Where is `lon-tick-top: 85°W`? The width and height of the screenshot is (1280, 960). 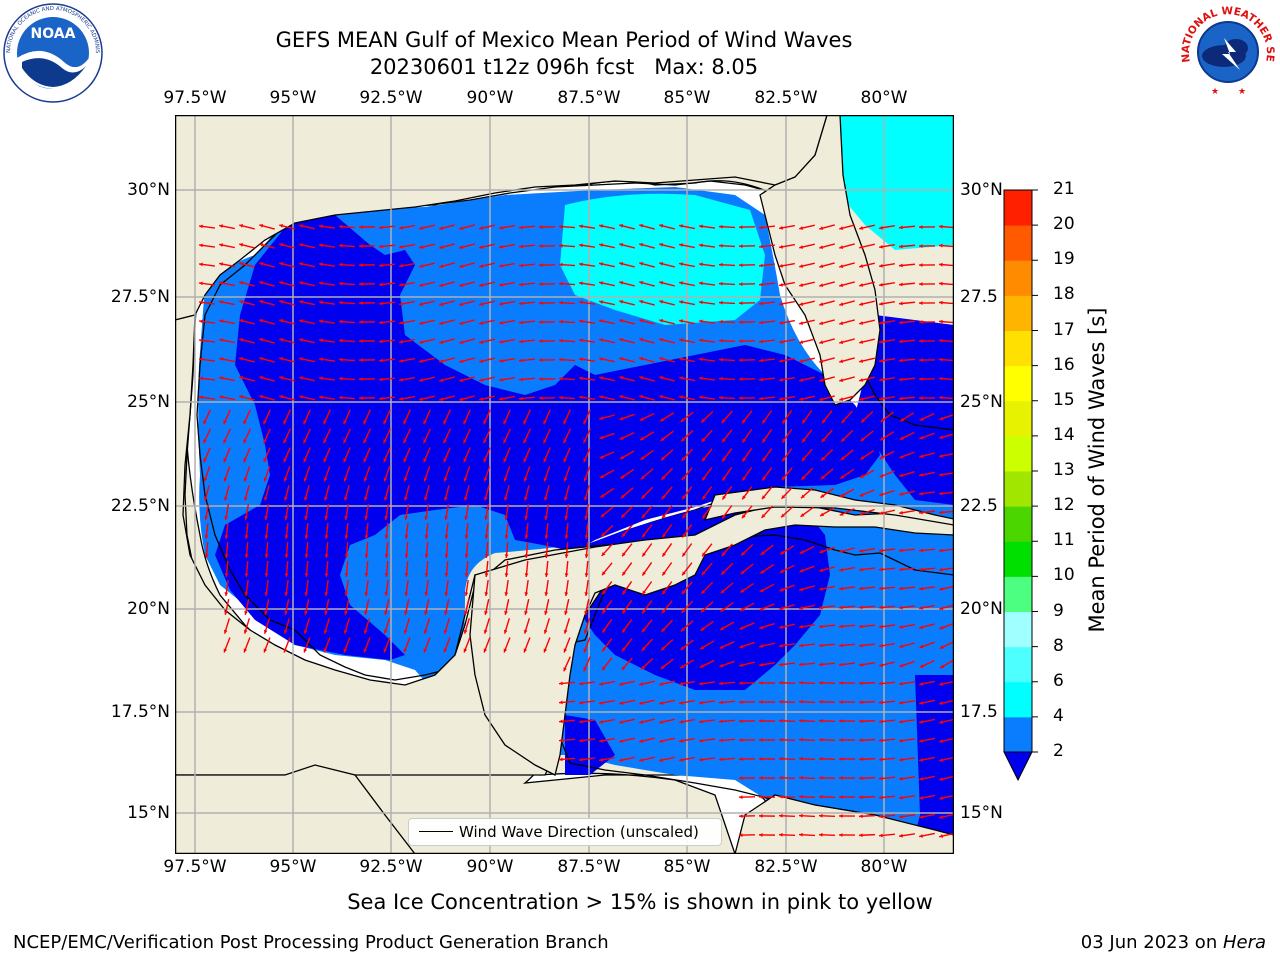 lon-tick-top: 85°W is located at coordinates (687, 98).